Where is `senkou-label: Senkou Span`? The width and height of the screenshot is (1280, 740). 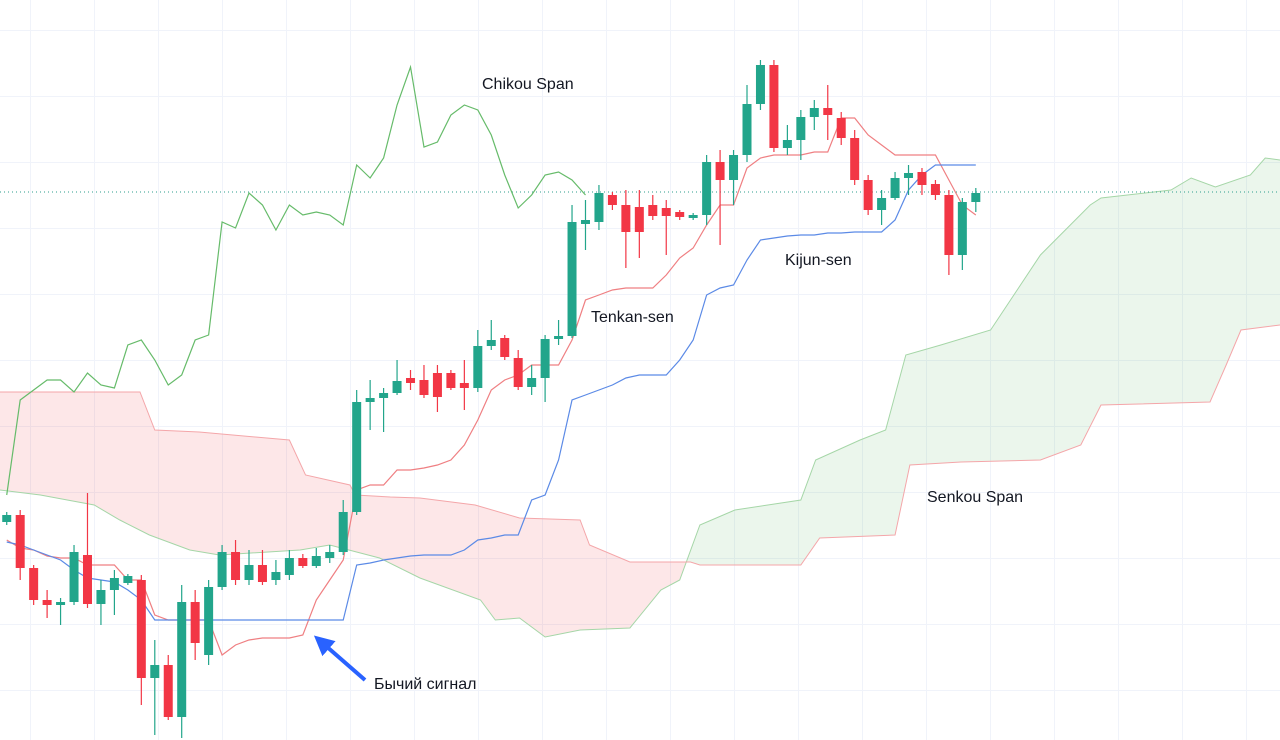 senkou-label: Senkou Span is located at coordinates (975, 497).